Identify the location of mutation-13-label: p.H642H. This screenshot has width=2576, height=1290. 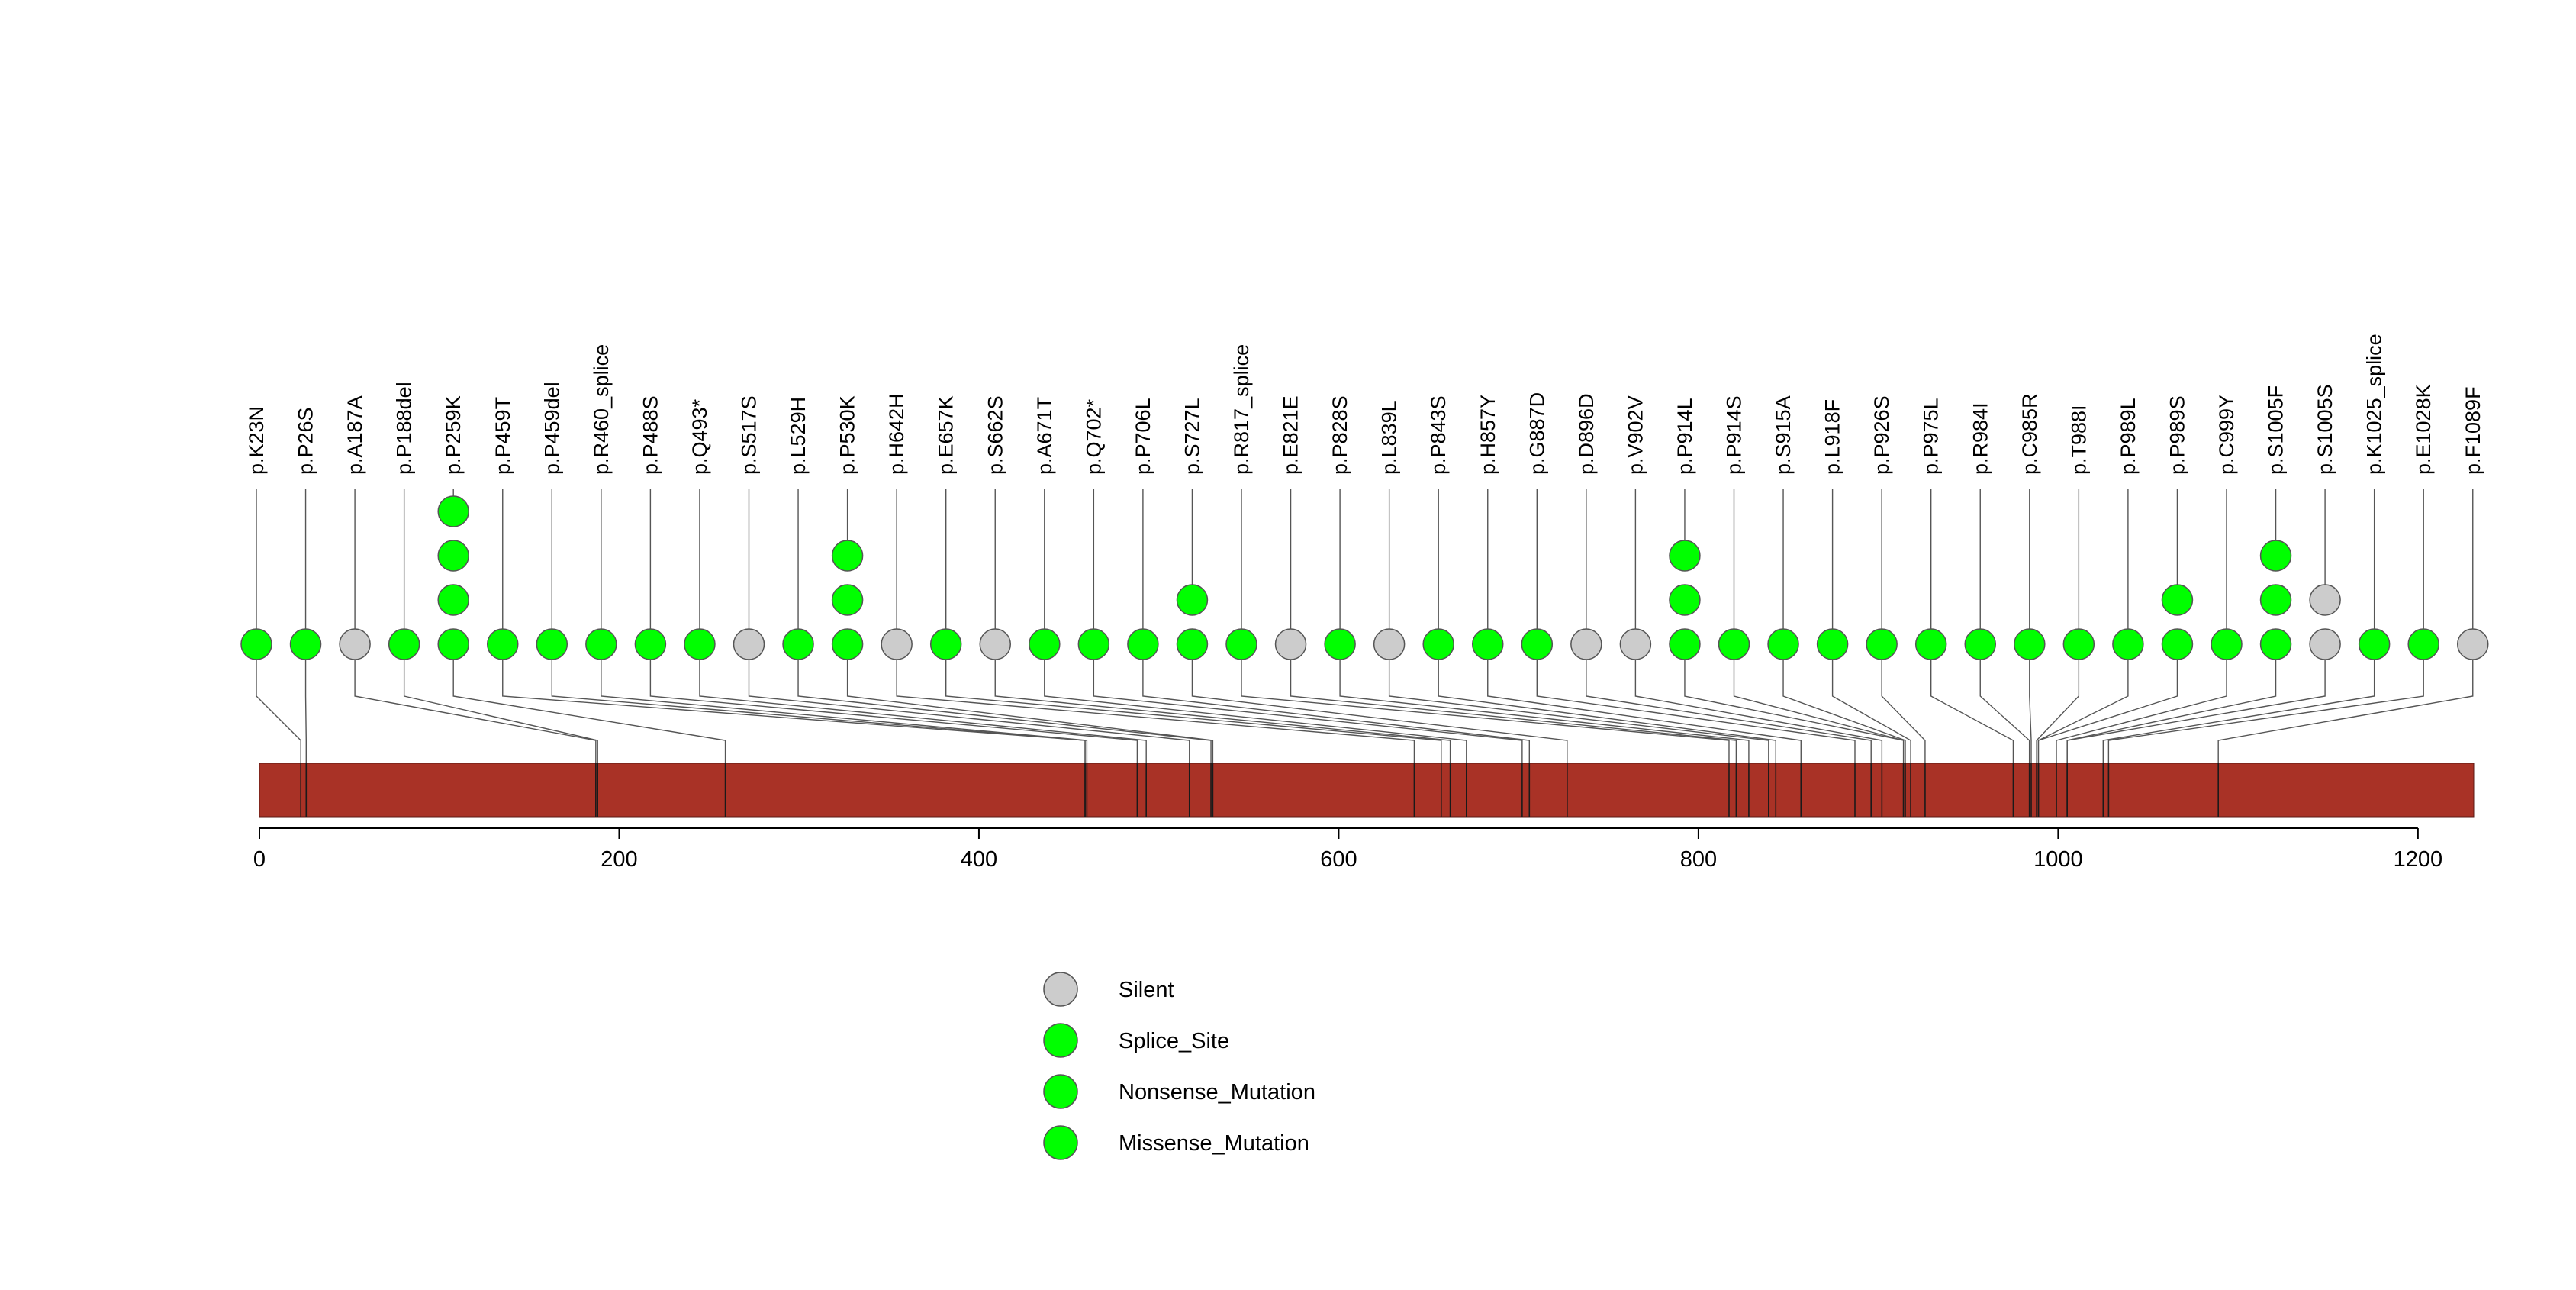
(896, 434).